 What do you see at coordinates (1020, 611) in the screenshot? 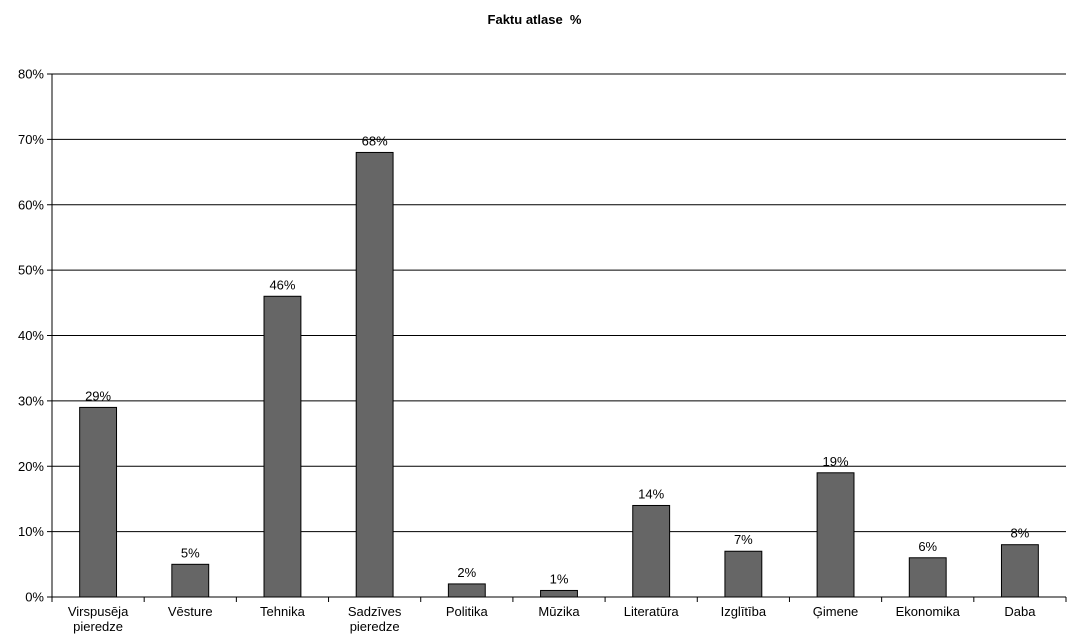
I see `x-tick-label: Daba` at bounding box center [1020, 611].